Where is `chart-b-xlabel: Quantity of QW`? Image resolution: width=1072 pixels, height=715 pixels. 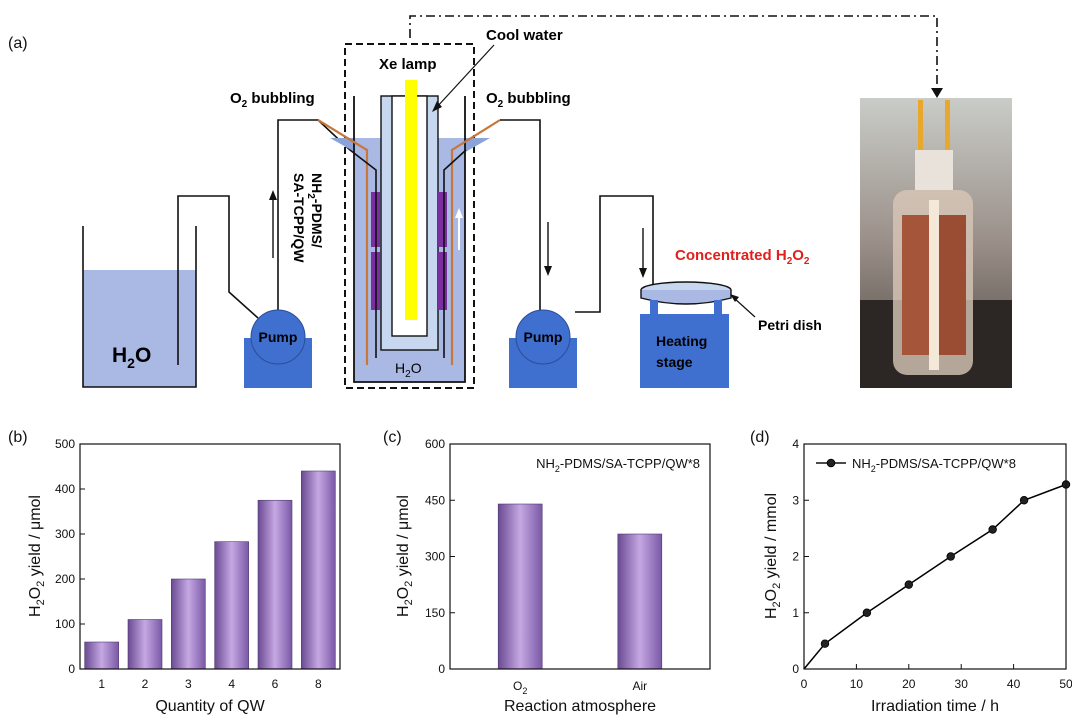
chart-b-xlabel: Quantity of QW is located at coordinates (210, 706).